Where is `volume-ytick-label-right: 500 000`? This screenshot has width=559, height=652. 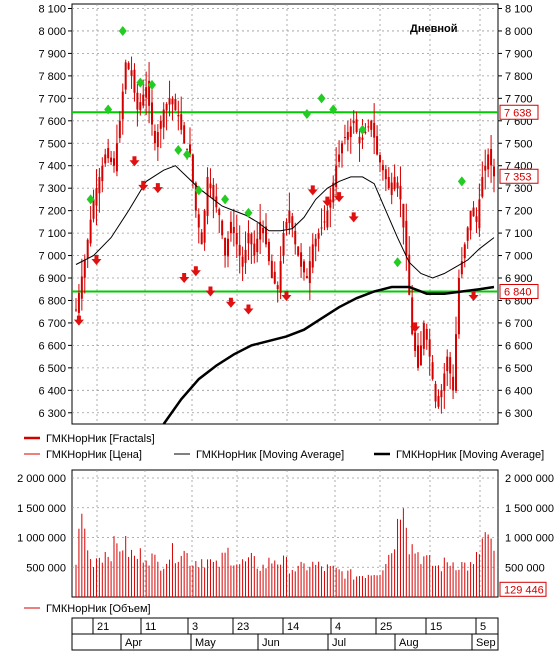
volume-ytick-label-right: 500 000 is located at coordinates (525, 568).